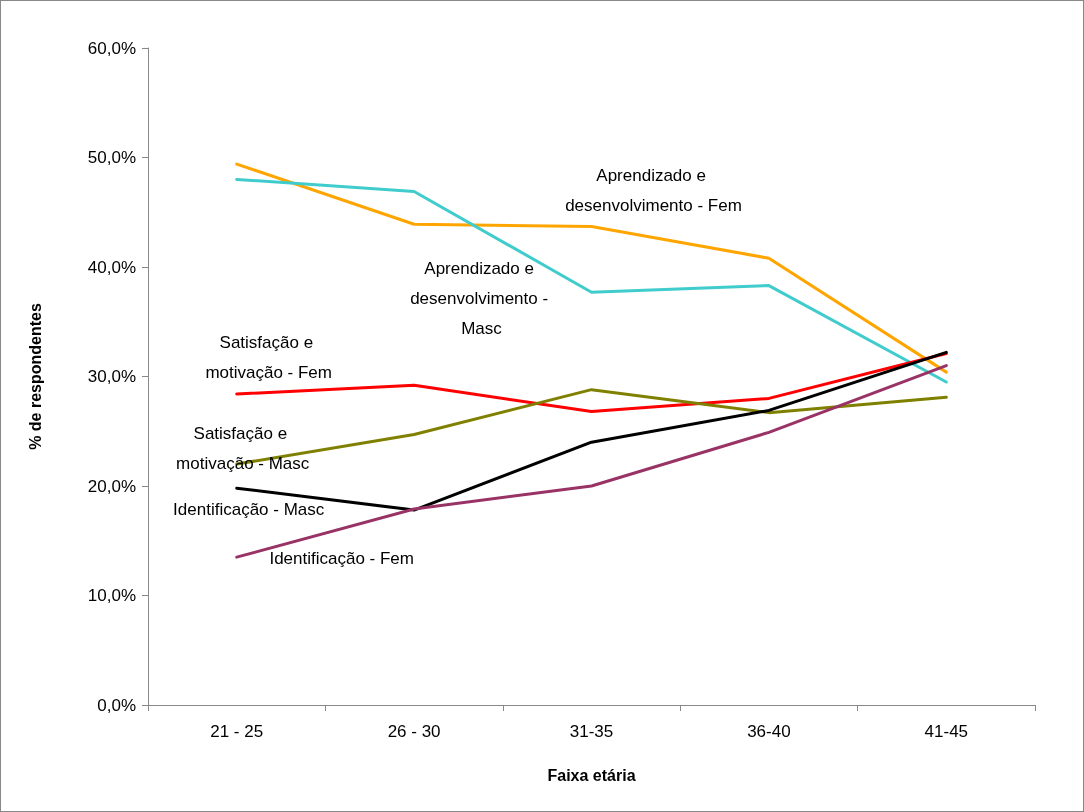  What do you see at coordinates (111, 157) in the screenshot?
I see `y-tick-label: 50,0%` at bounding box center [111, 157].